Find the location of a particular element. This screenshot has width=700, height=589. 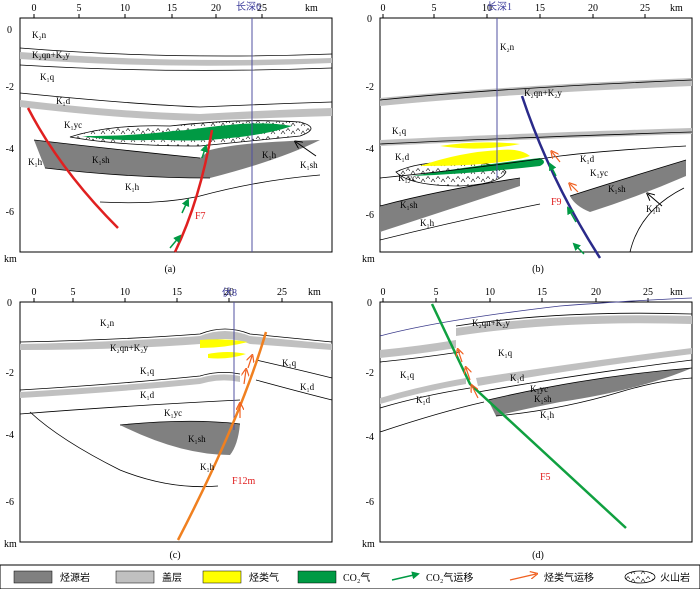

hydrocarbon-gas-swatch is located at coordinates (222, 577).